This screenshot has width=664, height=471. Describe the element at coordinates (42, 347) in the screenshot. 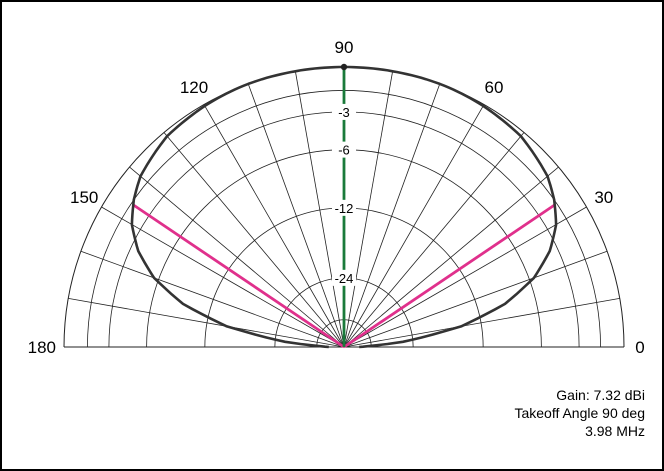

I see `angle-tick-label: 180` at that location.